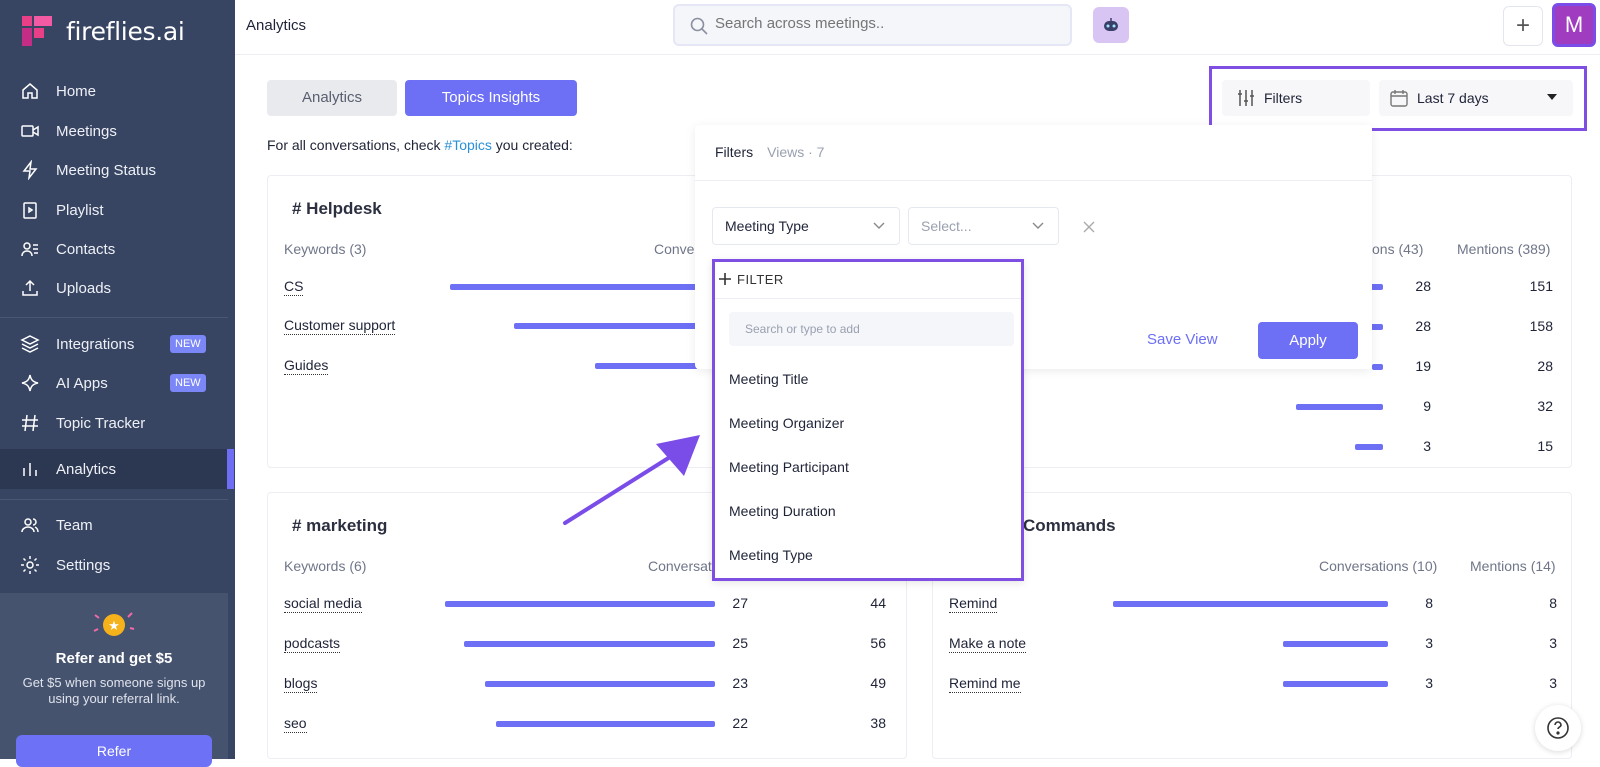 The width and height of the screenshot is (1600, 767). Describe the element at coordinates (985, 684) in the screenshot. I see `keyword-link: Remind me` at that location.